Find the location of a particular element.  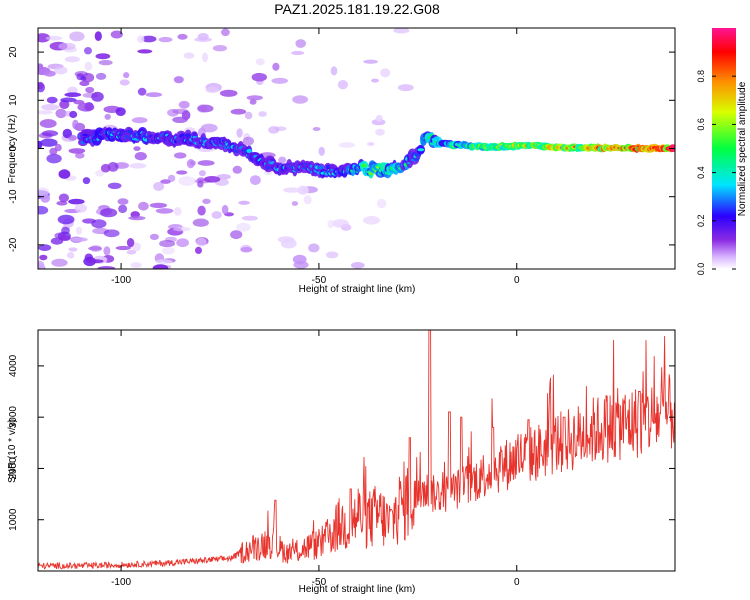

y-tick-label: -20 is located at coordinates (13, 244).